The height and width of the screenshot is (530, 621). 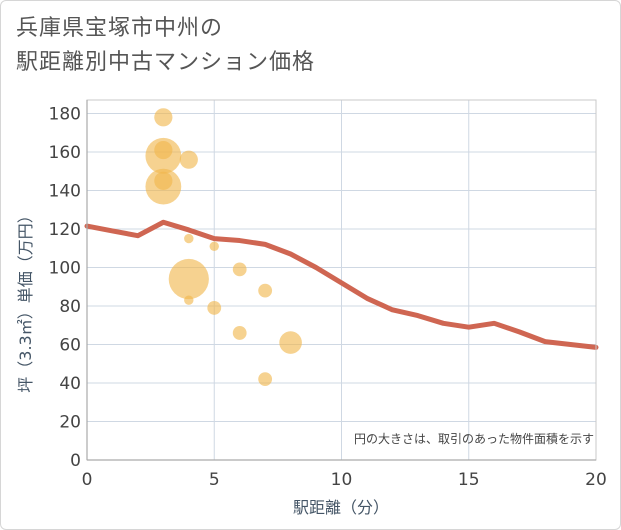 I want to click on bubble-series, so click(x=223, y=247).